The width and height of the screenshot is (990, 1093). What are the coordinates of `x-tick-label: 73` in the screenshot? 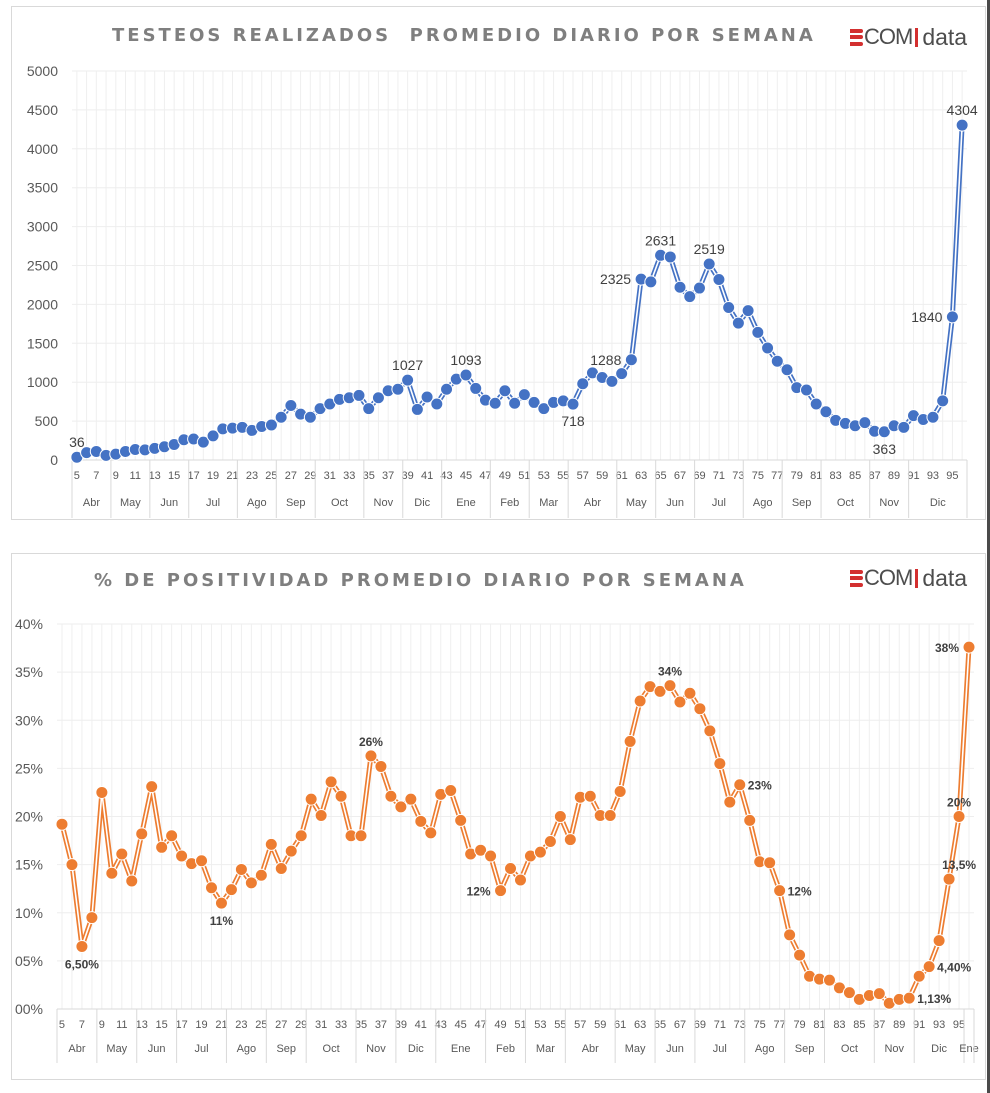 It's located at (738, 476).